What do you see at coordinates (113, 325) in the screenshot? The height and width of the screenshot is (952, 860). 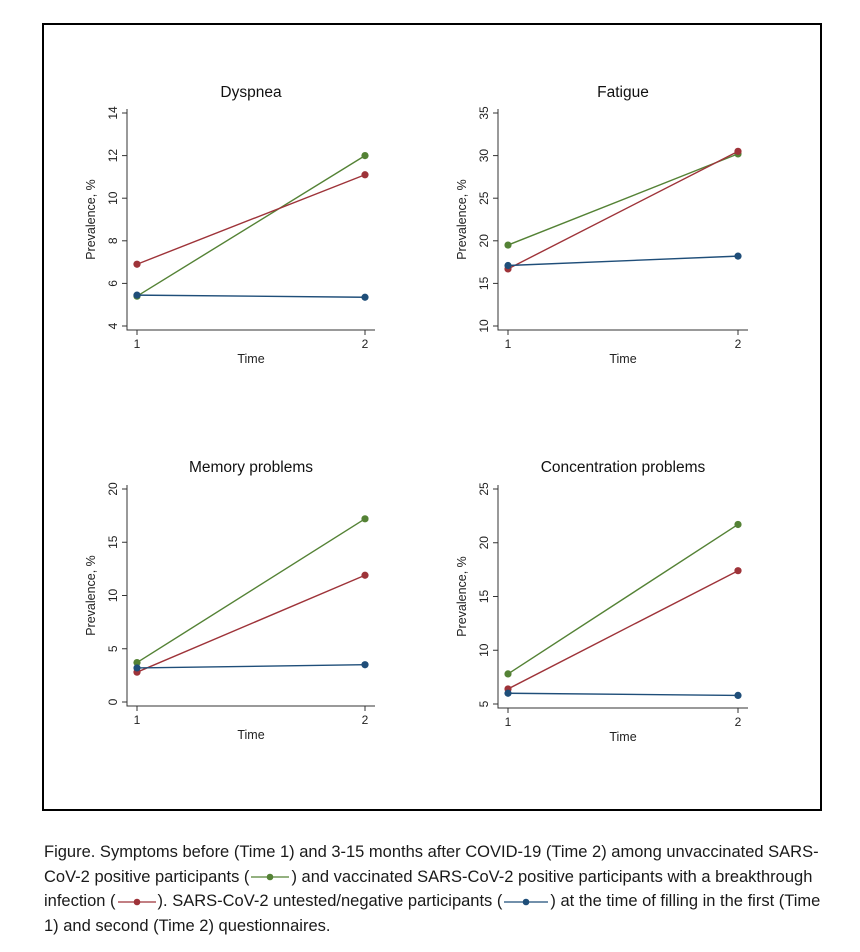 I see `y-tick-label: 4` at bounding box center [113, 325].